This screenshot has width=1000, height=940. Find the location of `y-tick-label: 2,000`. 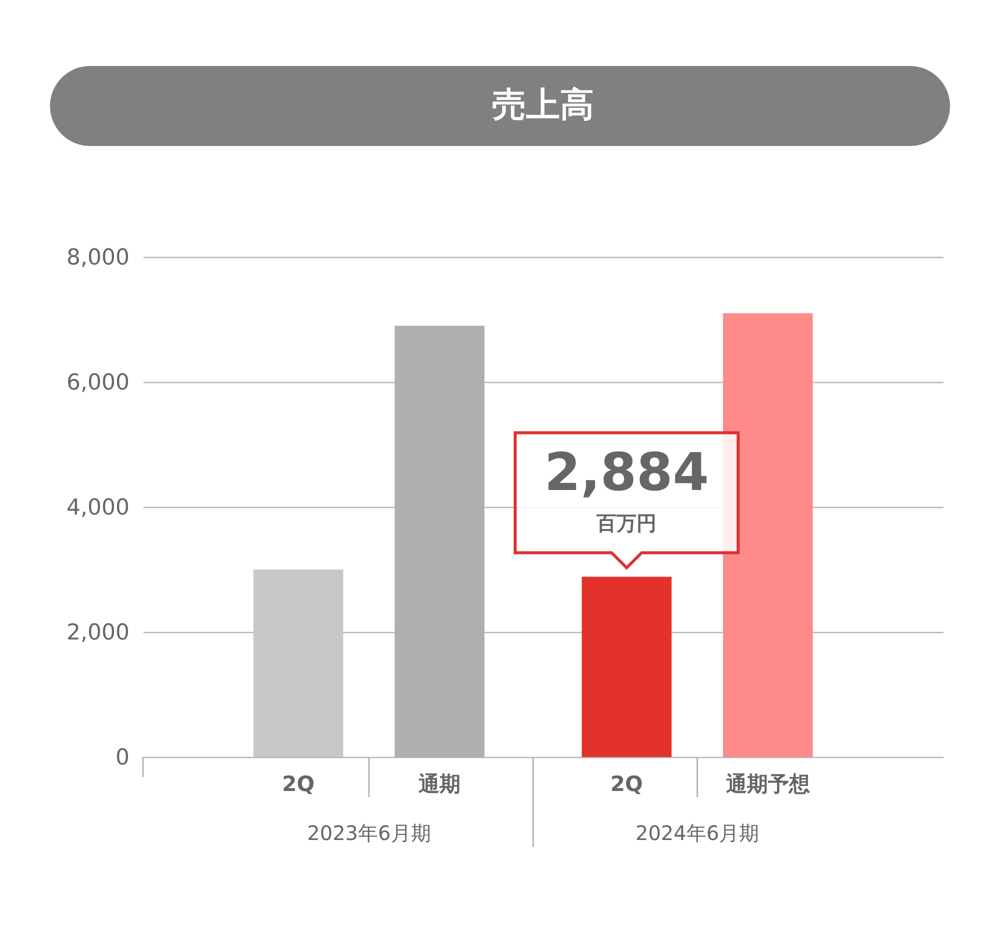

y-tick-label: 2,000 is located at coordinates (98, 633).